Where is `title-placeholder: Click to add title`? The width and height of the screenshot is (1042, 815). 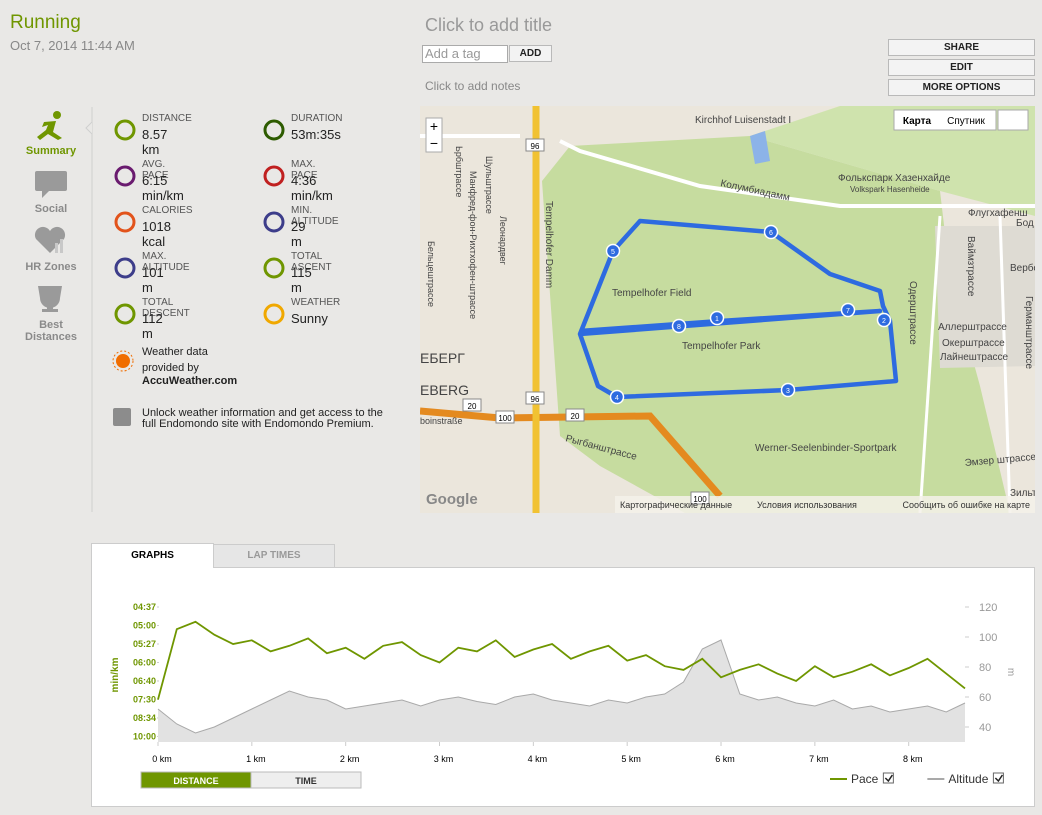
title-placeholder: Click to add title is located at coordinates (489, 25).